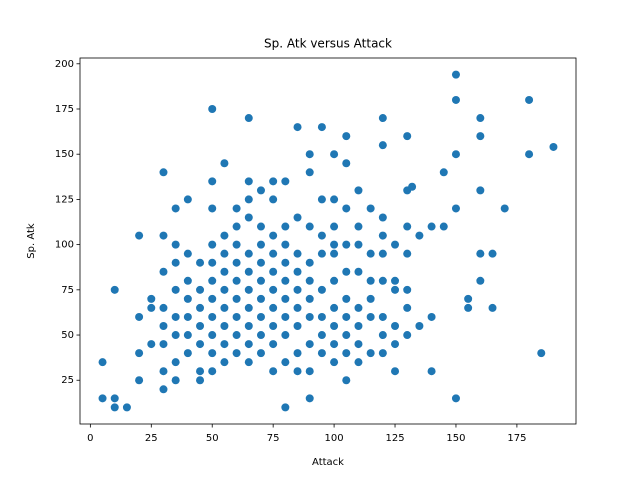  What do you see at coordinates (328, 462) in the screenshot?
I see `x-axis-label: Attack` at bounding box center [328, 462].